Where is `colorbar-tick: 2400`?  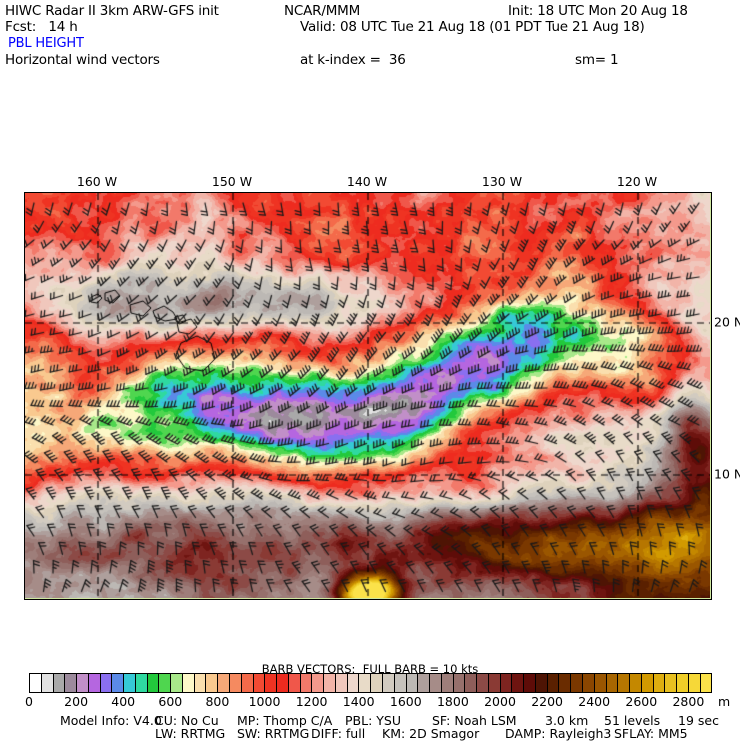 colorbar-tick: 2400 is located at coordinates (594, 701).